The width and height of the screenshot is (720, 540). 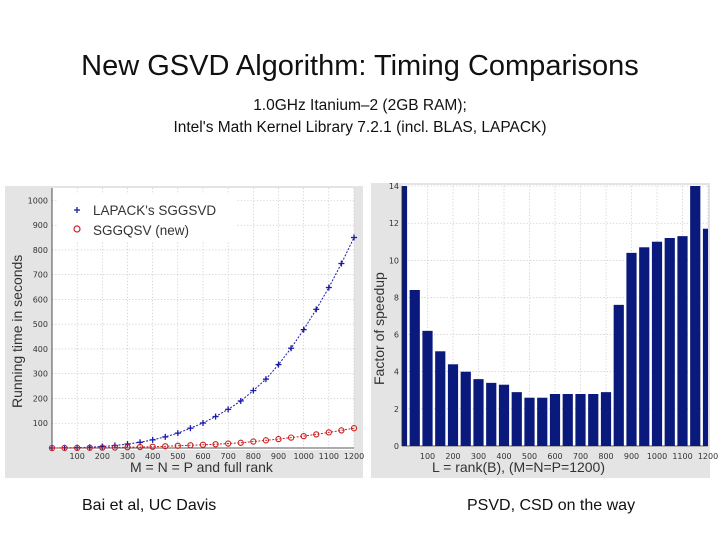 What do you see at coordinates (40, 250) in the screenshot?
I see `timing-y-tick-label: 800` at bounding box center [40, 250].